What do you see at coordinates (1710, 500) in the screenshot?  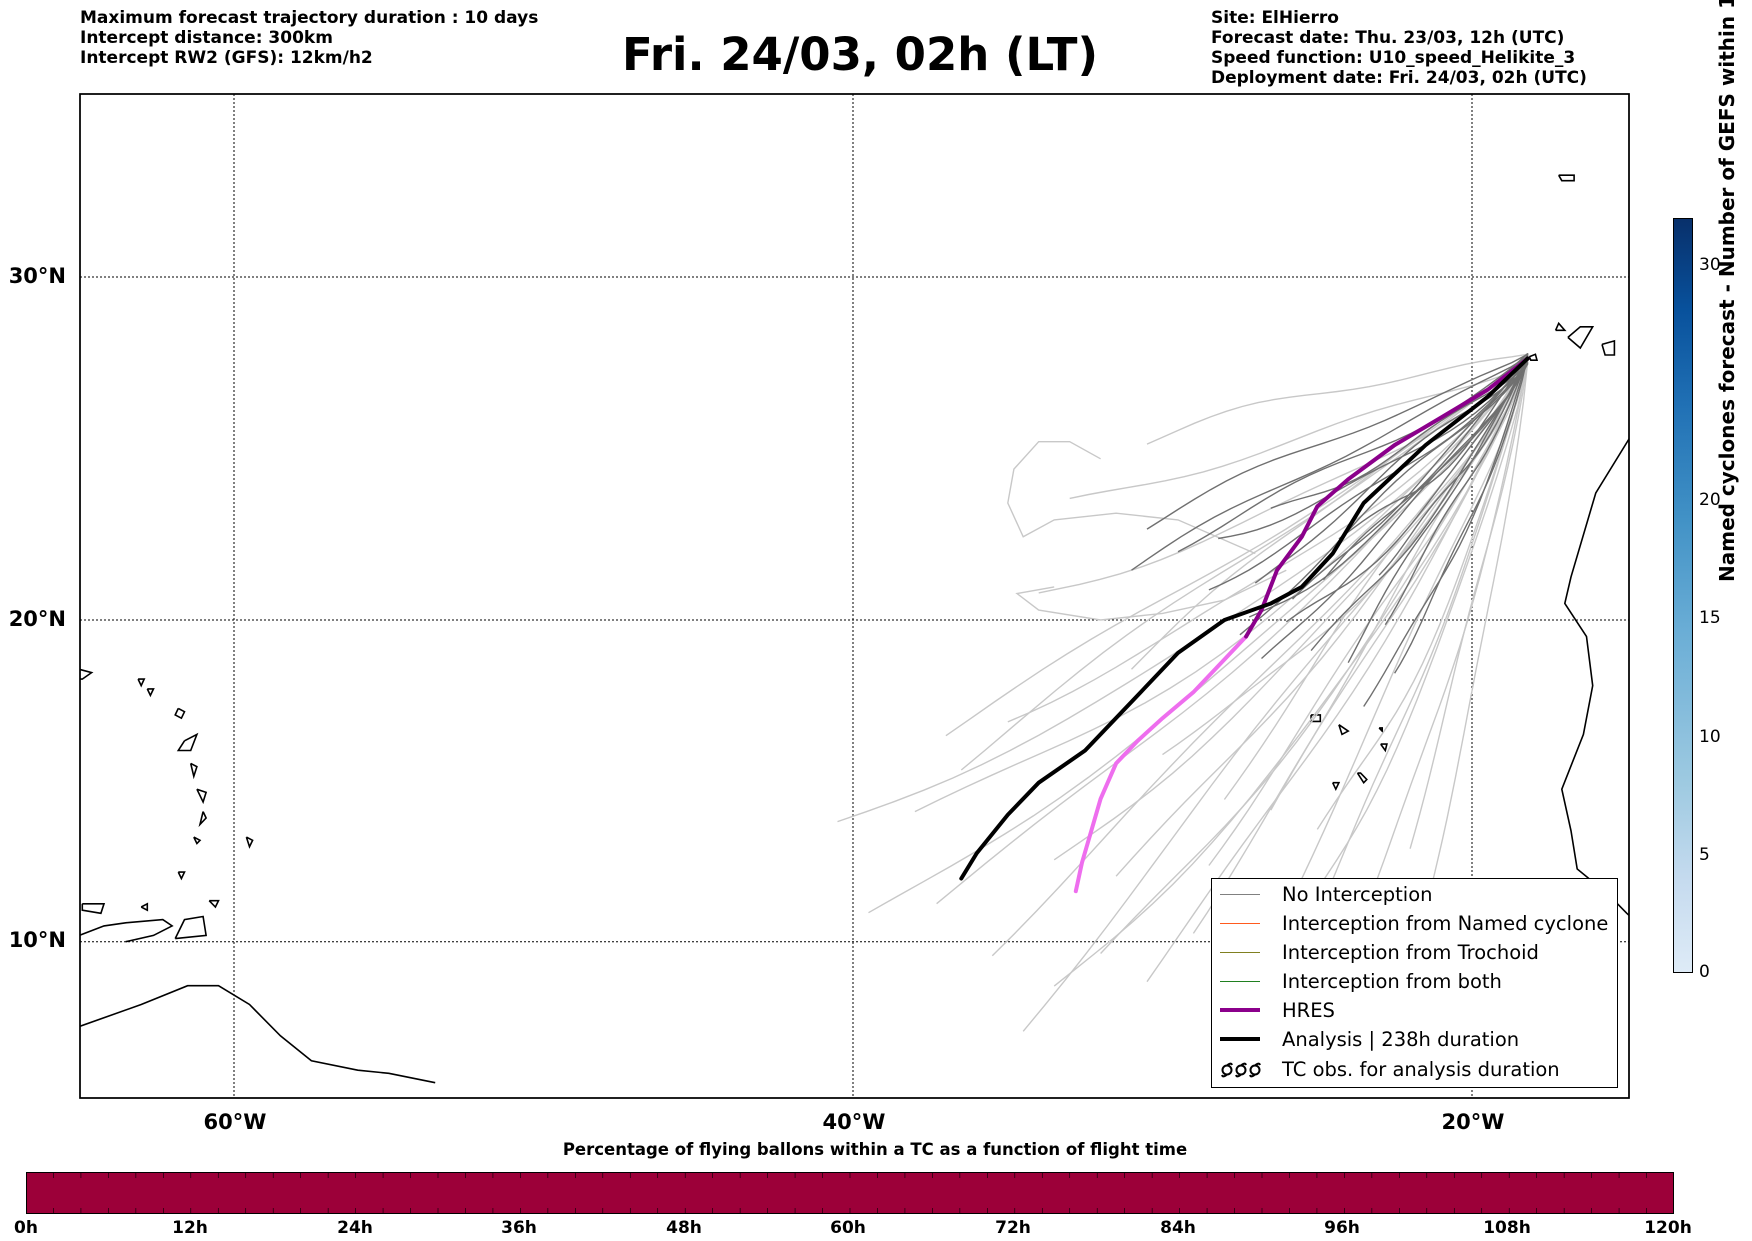 I see `colorbar-tick: 20` at bounding box center [1710, 500].